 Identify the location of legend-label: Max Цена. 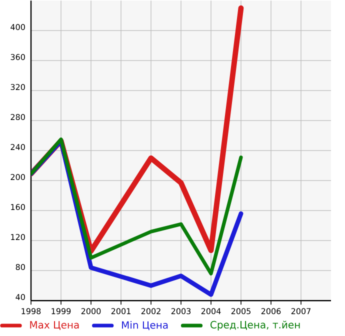
(54, 325).